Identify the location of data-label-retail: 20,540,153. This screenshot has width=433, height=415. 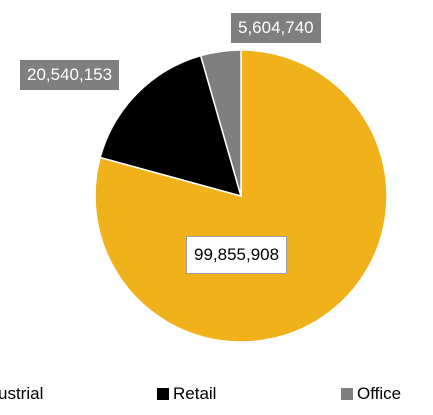
(70, 75).